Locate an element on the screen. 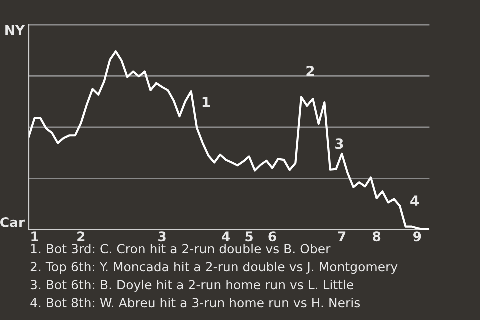 Image resolution: width=480 pixels, height=320 pixels. x-tick-label: 3 is located at coordinates (162, 237).